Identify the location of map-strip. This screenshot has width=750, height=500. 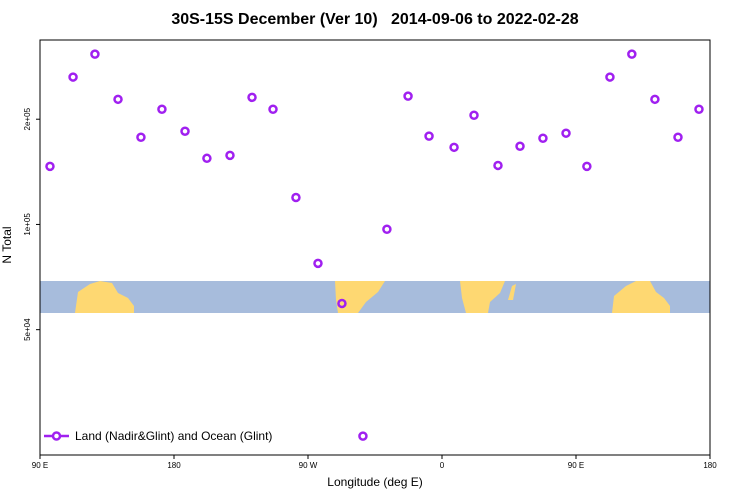
(375, 297).